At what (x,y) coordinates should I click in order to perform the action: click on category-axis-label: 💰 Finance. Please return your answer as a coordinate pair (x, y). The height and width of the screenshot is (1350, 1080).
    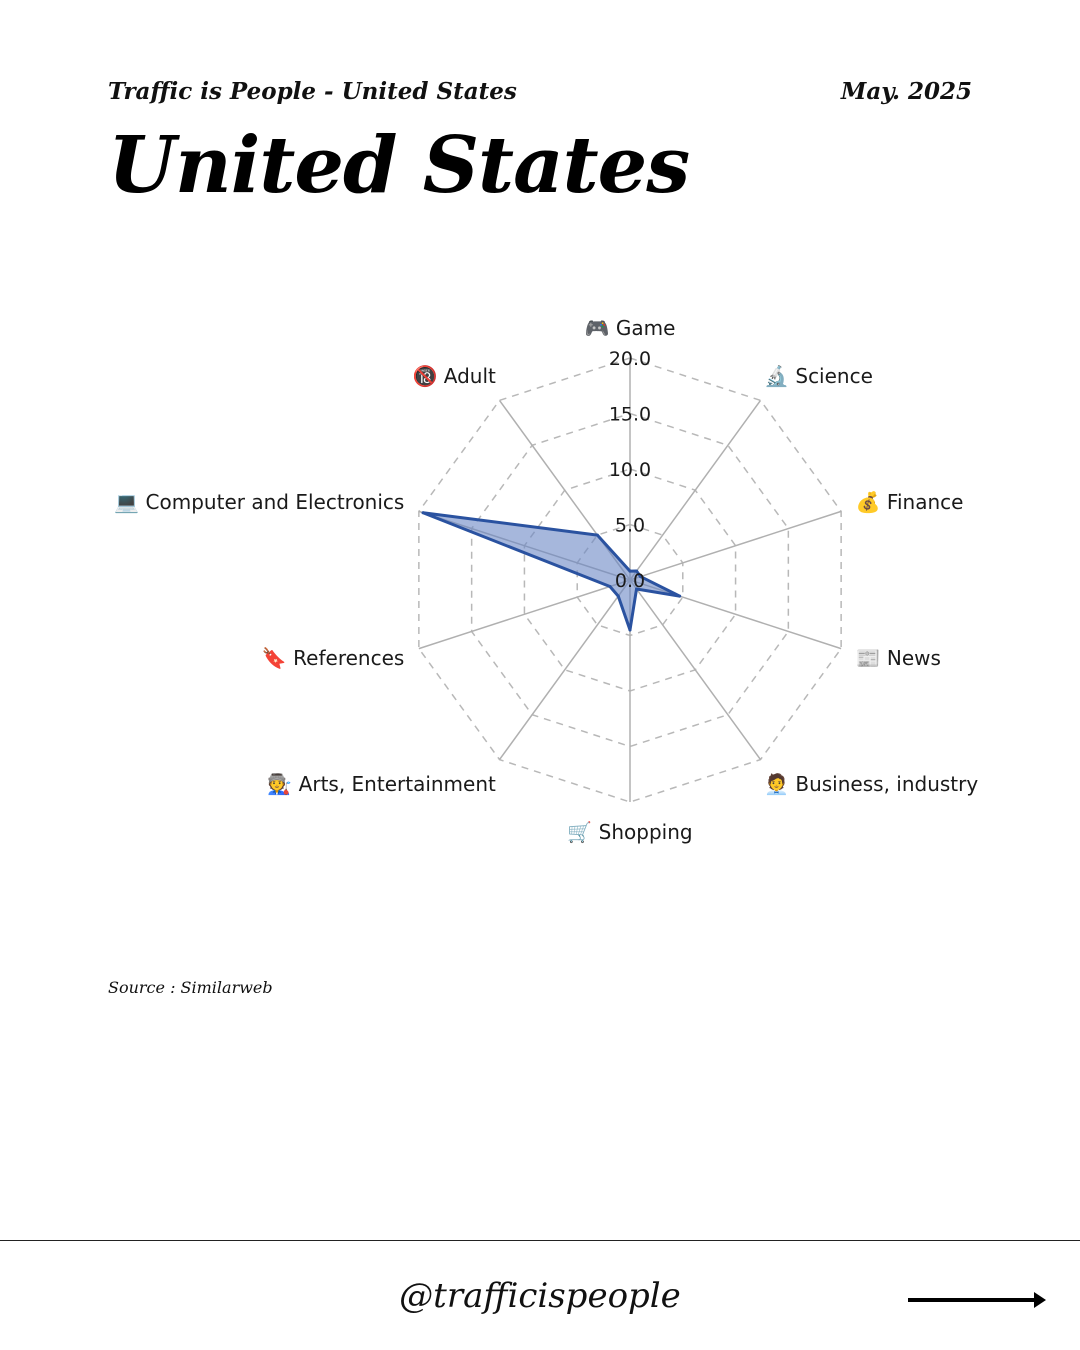
    Looking at the image, I should click on (910, 502).